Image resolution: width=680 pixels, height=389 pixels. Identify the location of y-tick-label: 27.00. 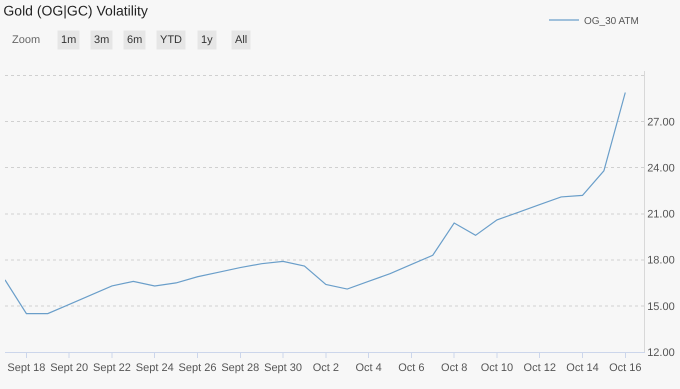
(661, 122).